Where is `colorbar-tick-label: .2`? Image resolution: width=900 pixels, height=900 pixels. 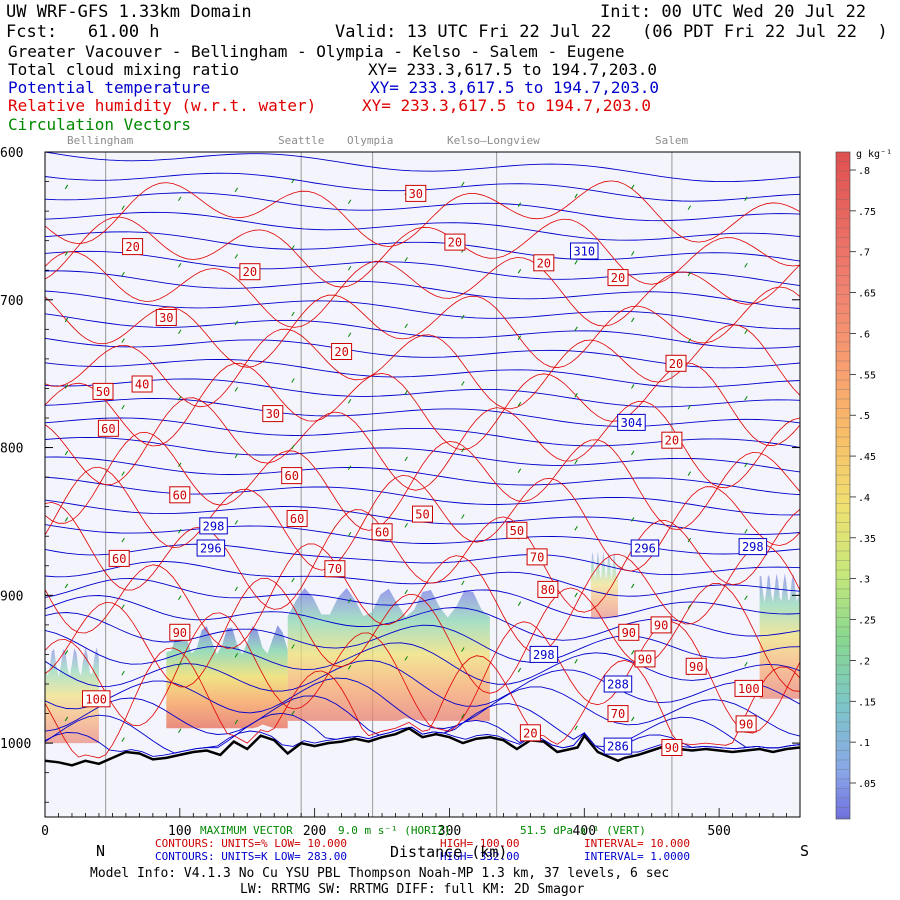
colorbar-tick-label: .2 is located at coordinates (864, 661).